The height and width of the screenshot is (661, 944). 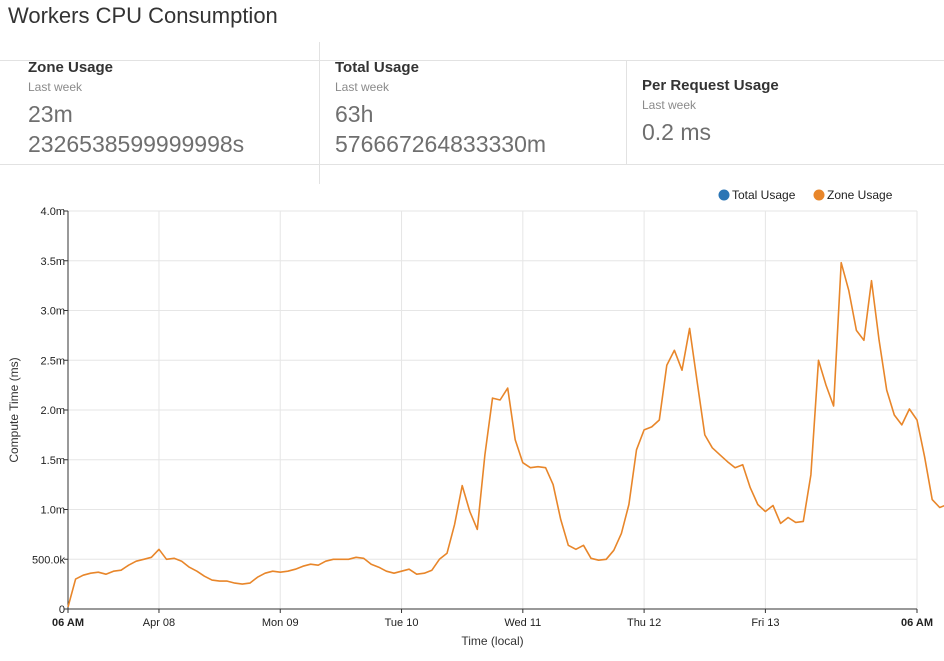 I want to click on stat-value-secondary: 576667264833330m, so click(x=441, y=144).